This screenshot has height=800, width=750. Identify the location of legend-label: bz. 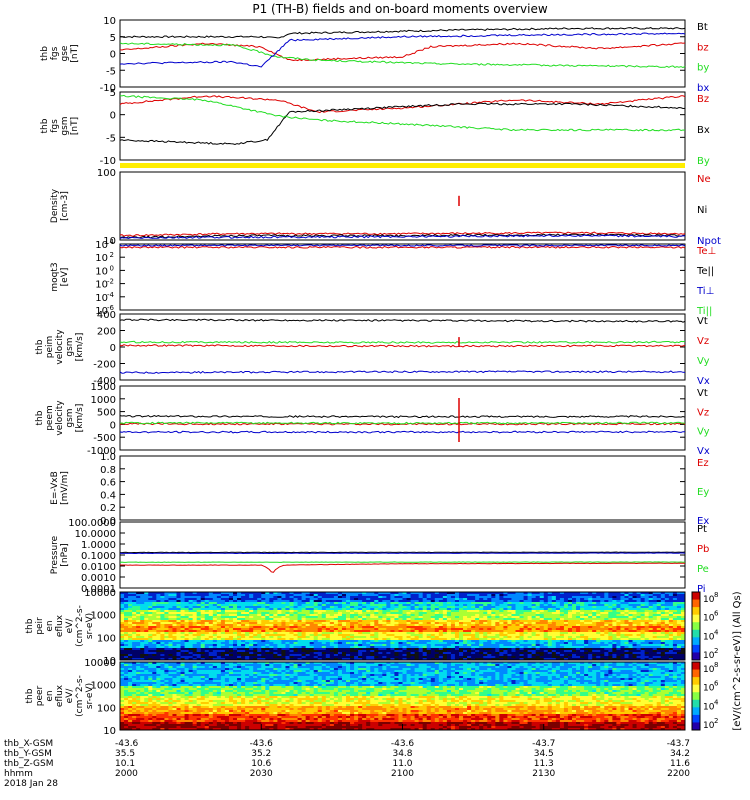
(703, 47).